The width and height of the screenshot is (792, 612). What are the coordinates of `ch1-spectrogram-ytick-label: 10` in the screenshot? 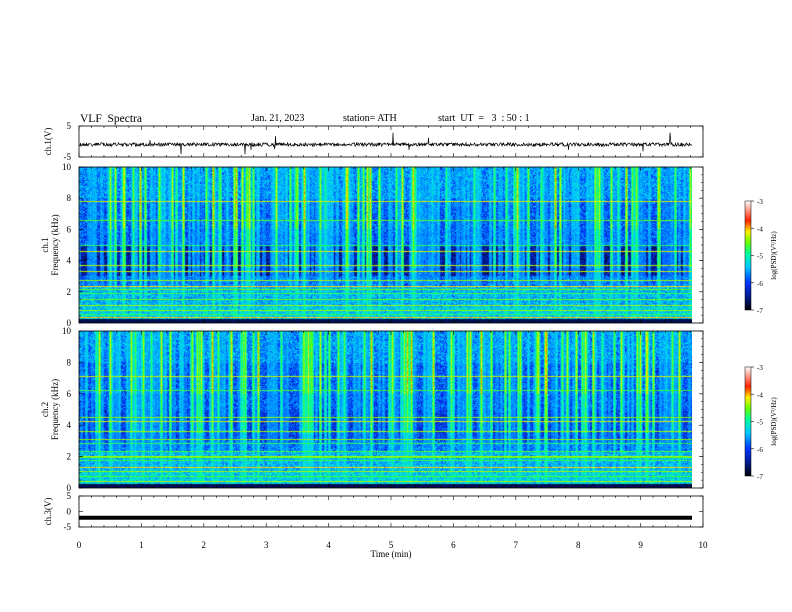 It's located at (67, 167).